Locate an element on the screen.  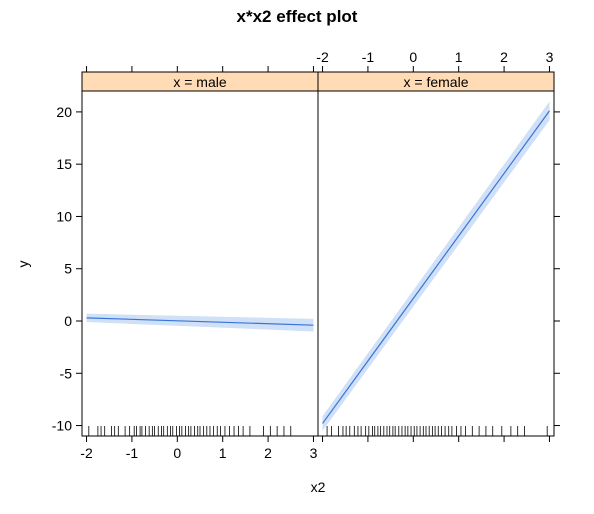
y-tick-label: 0 is located at coordinates (68, 321).